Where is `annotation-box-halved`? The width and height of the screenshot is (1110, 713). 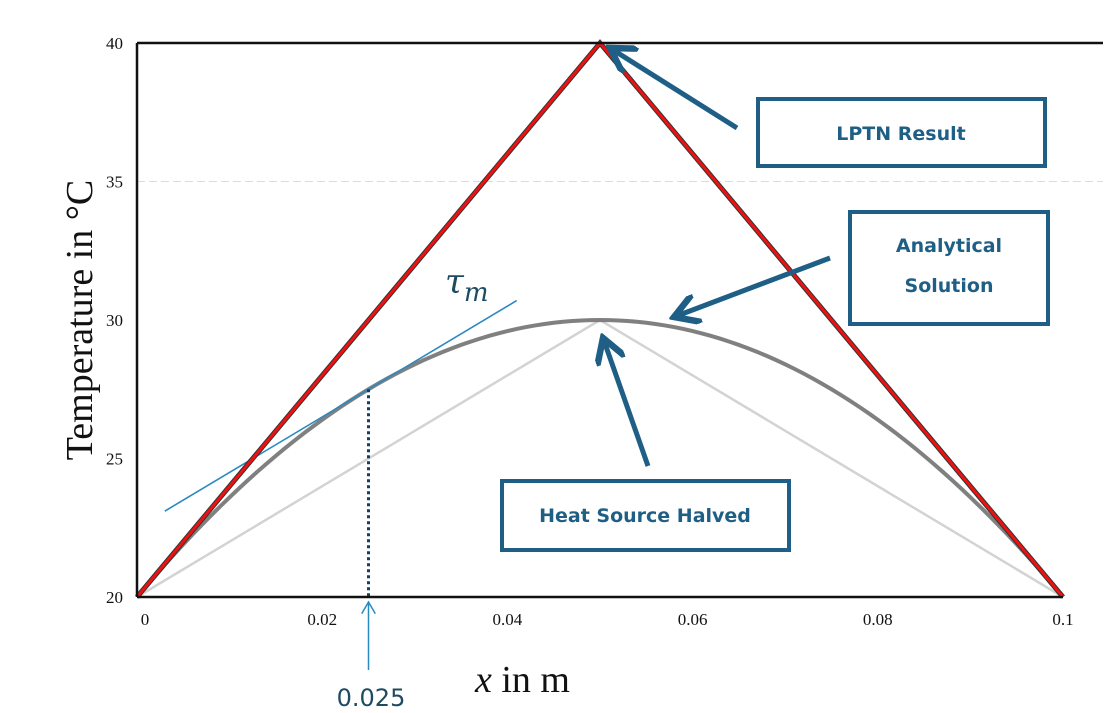 annotation-box-halved is located at coordinates (645, 515).